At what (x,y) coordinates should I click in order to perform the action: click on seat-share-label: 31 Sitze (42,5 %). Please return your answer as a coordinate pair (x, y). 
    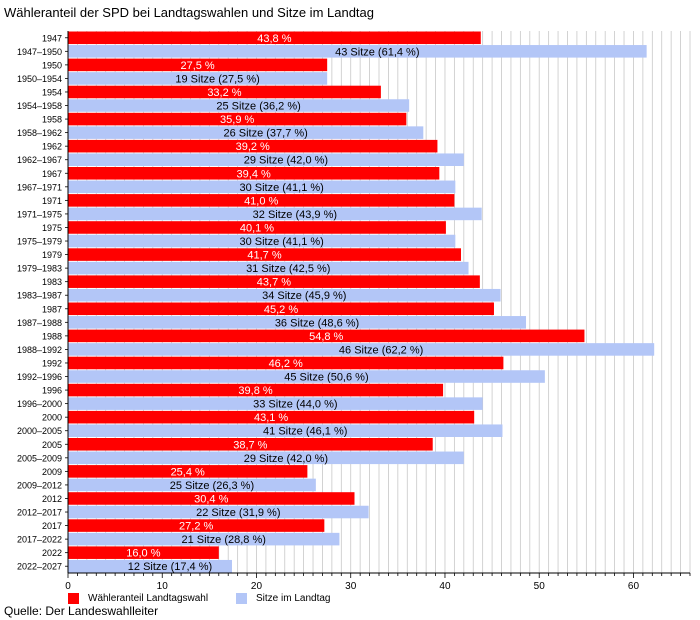
    Looking at the image, I should click on (288, 269).